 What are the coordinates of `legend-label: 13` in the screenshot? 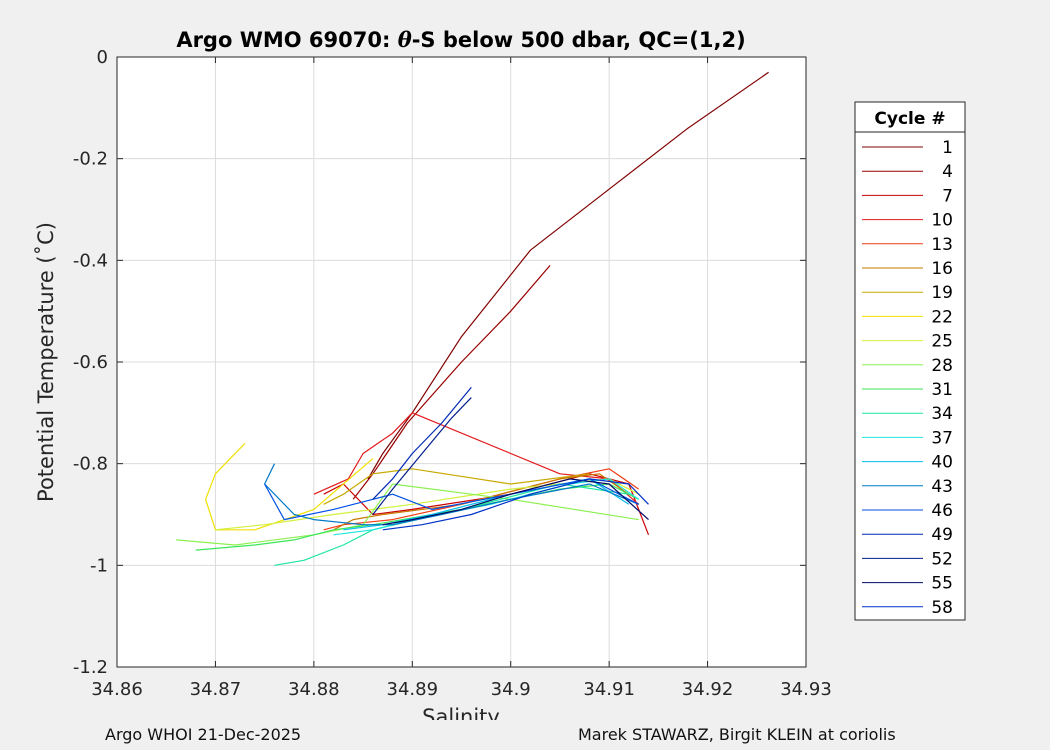 It's located at (942, 245).